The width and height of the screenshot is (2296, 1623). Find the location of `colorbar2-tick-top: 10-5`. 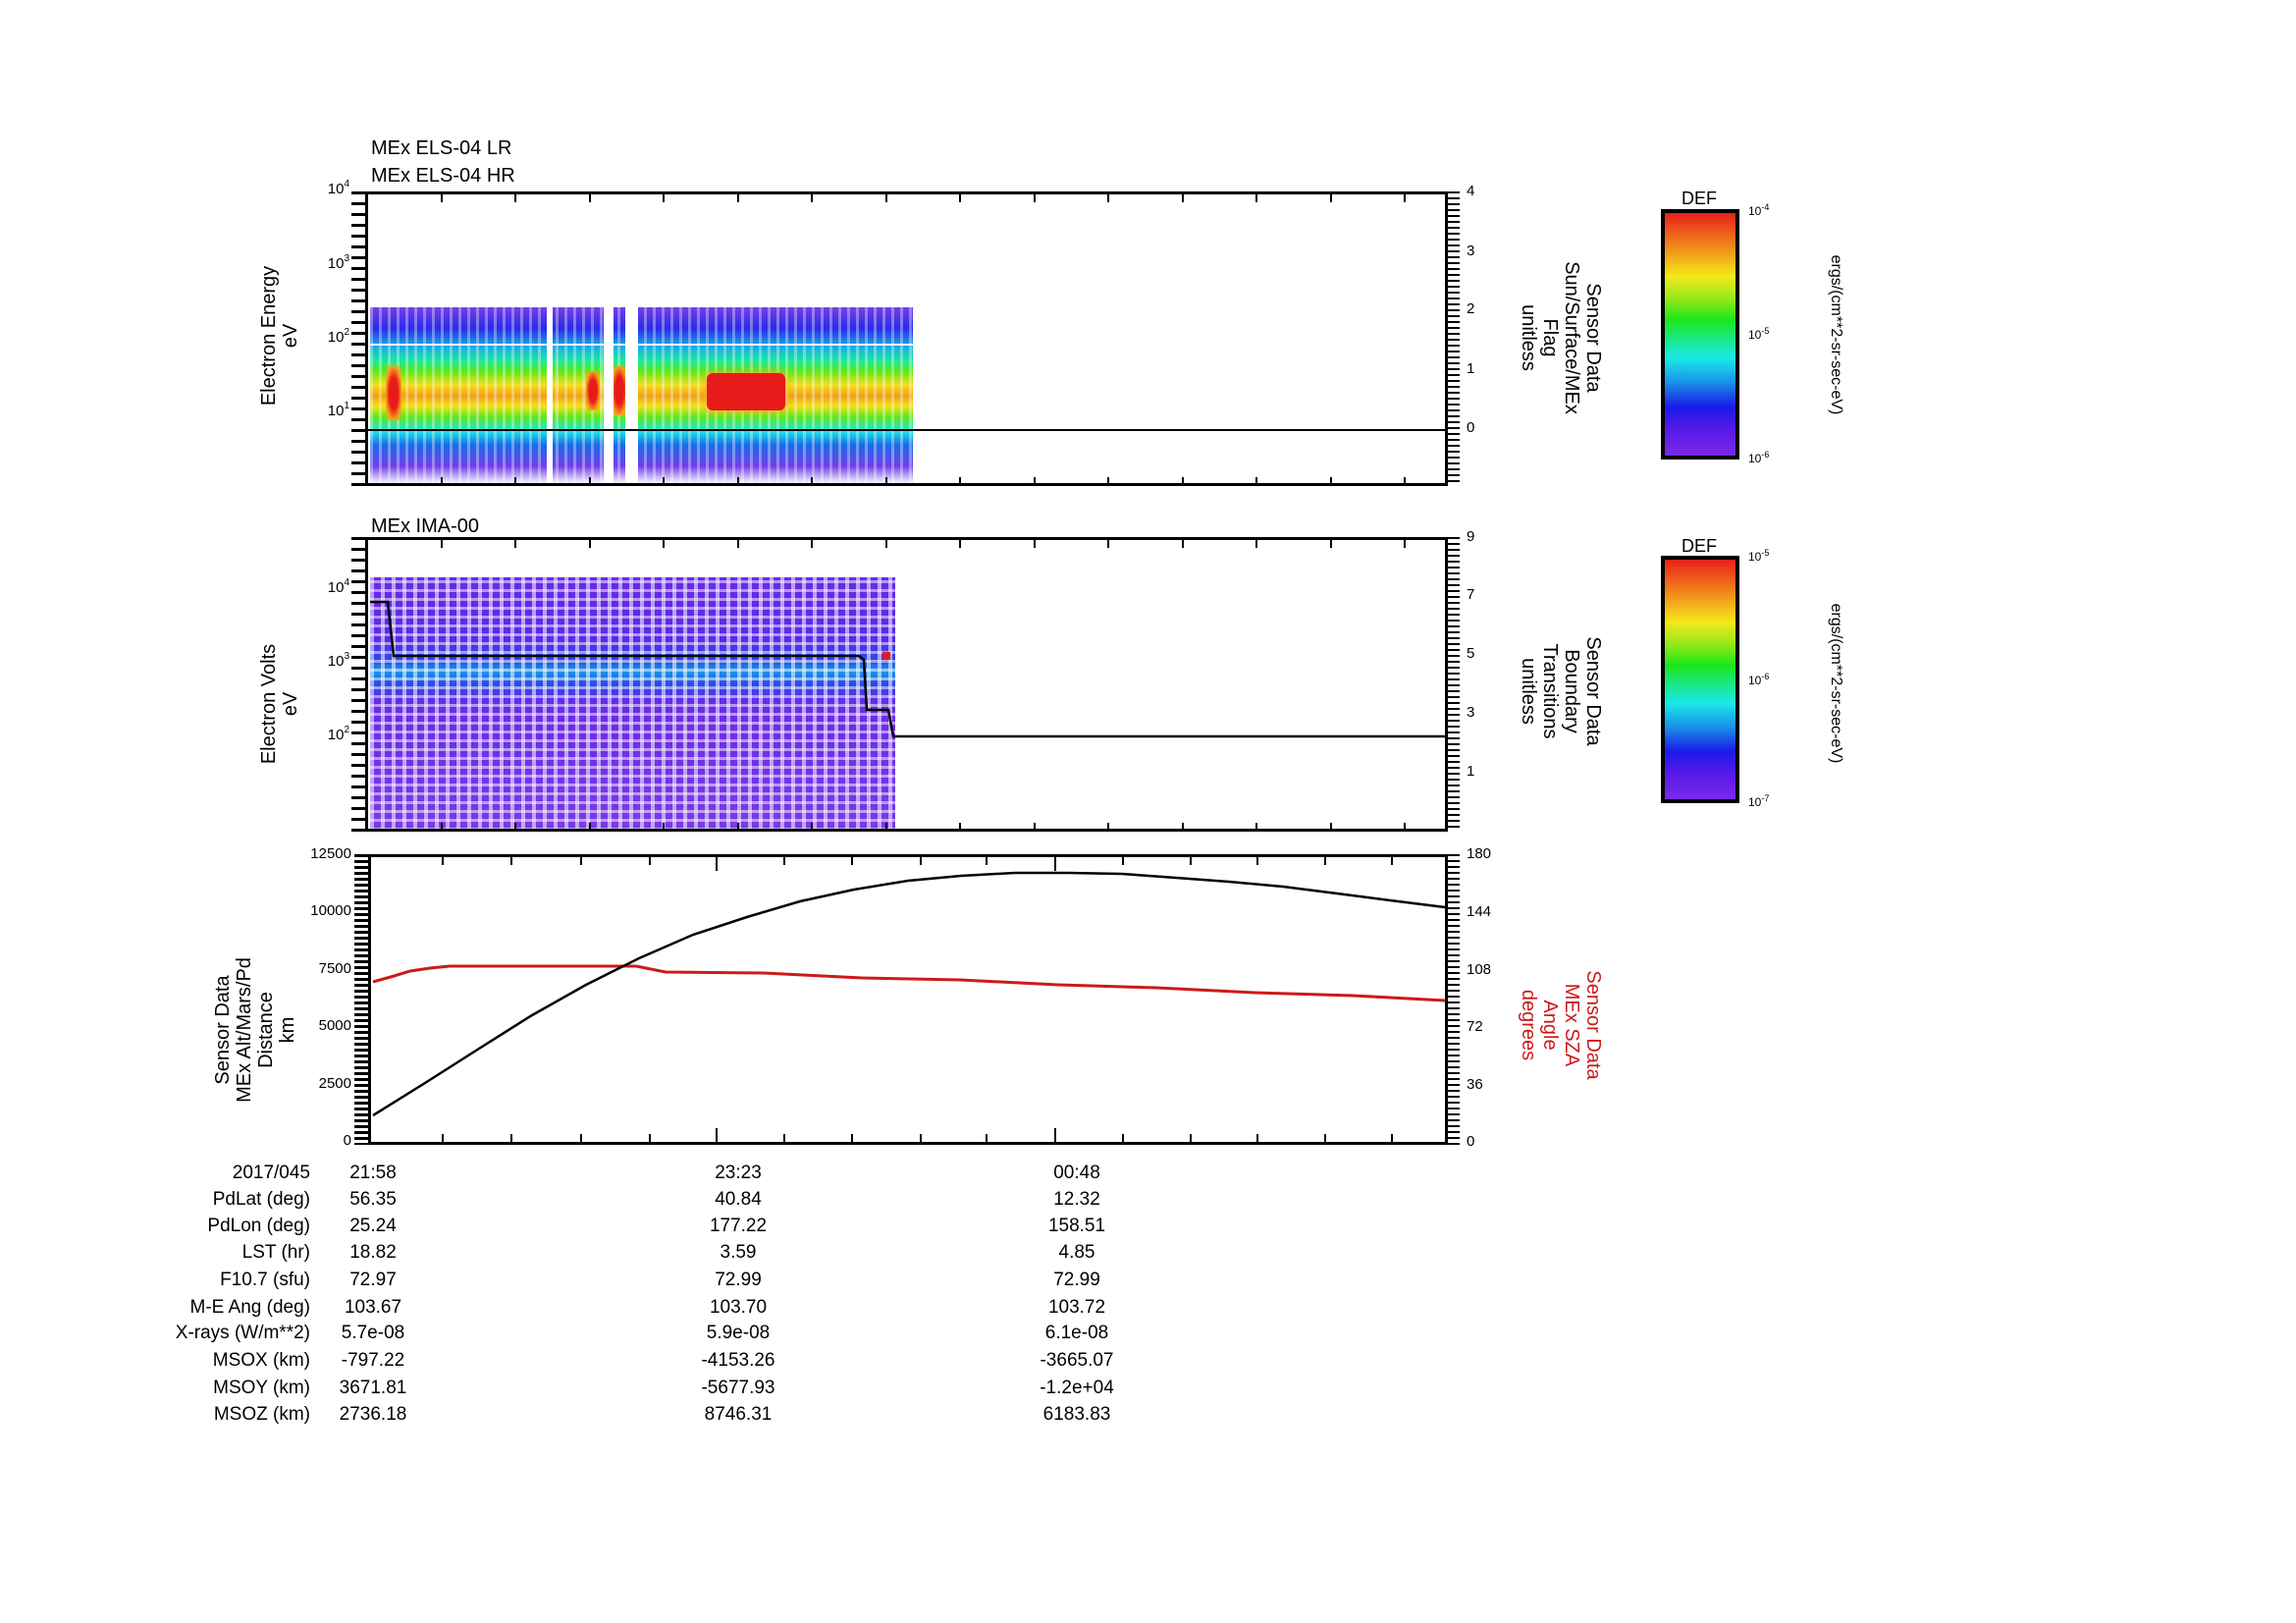

colorbar2-tick-top: 10-5 is located at coordinates (1759, 556).